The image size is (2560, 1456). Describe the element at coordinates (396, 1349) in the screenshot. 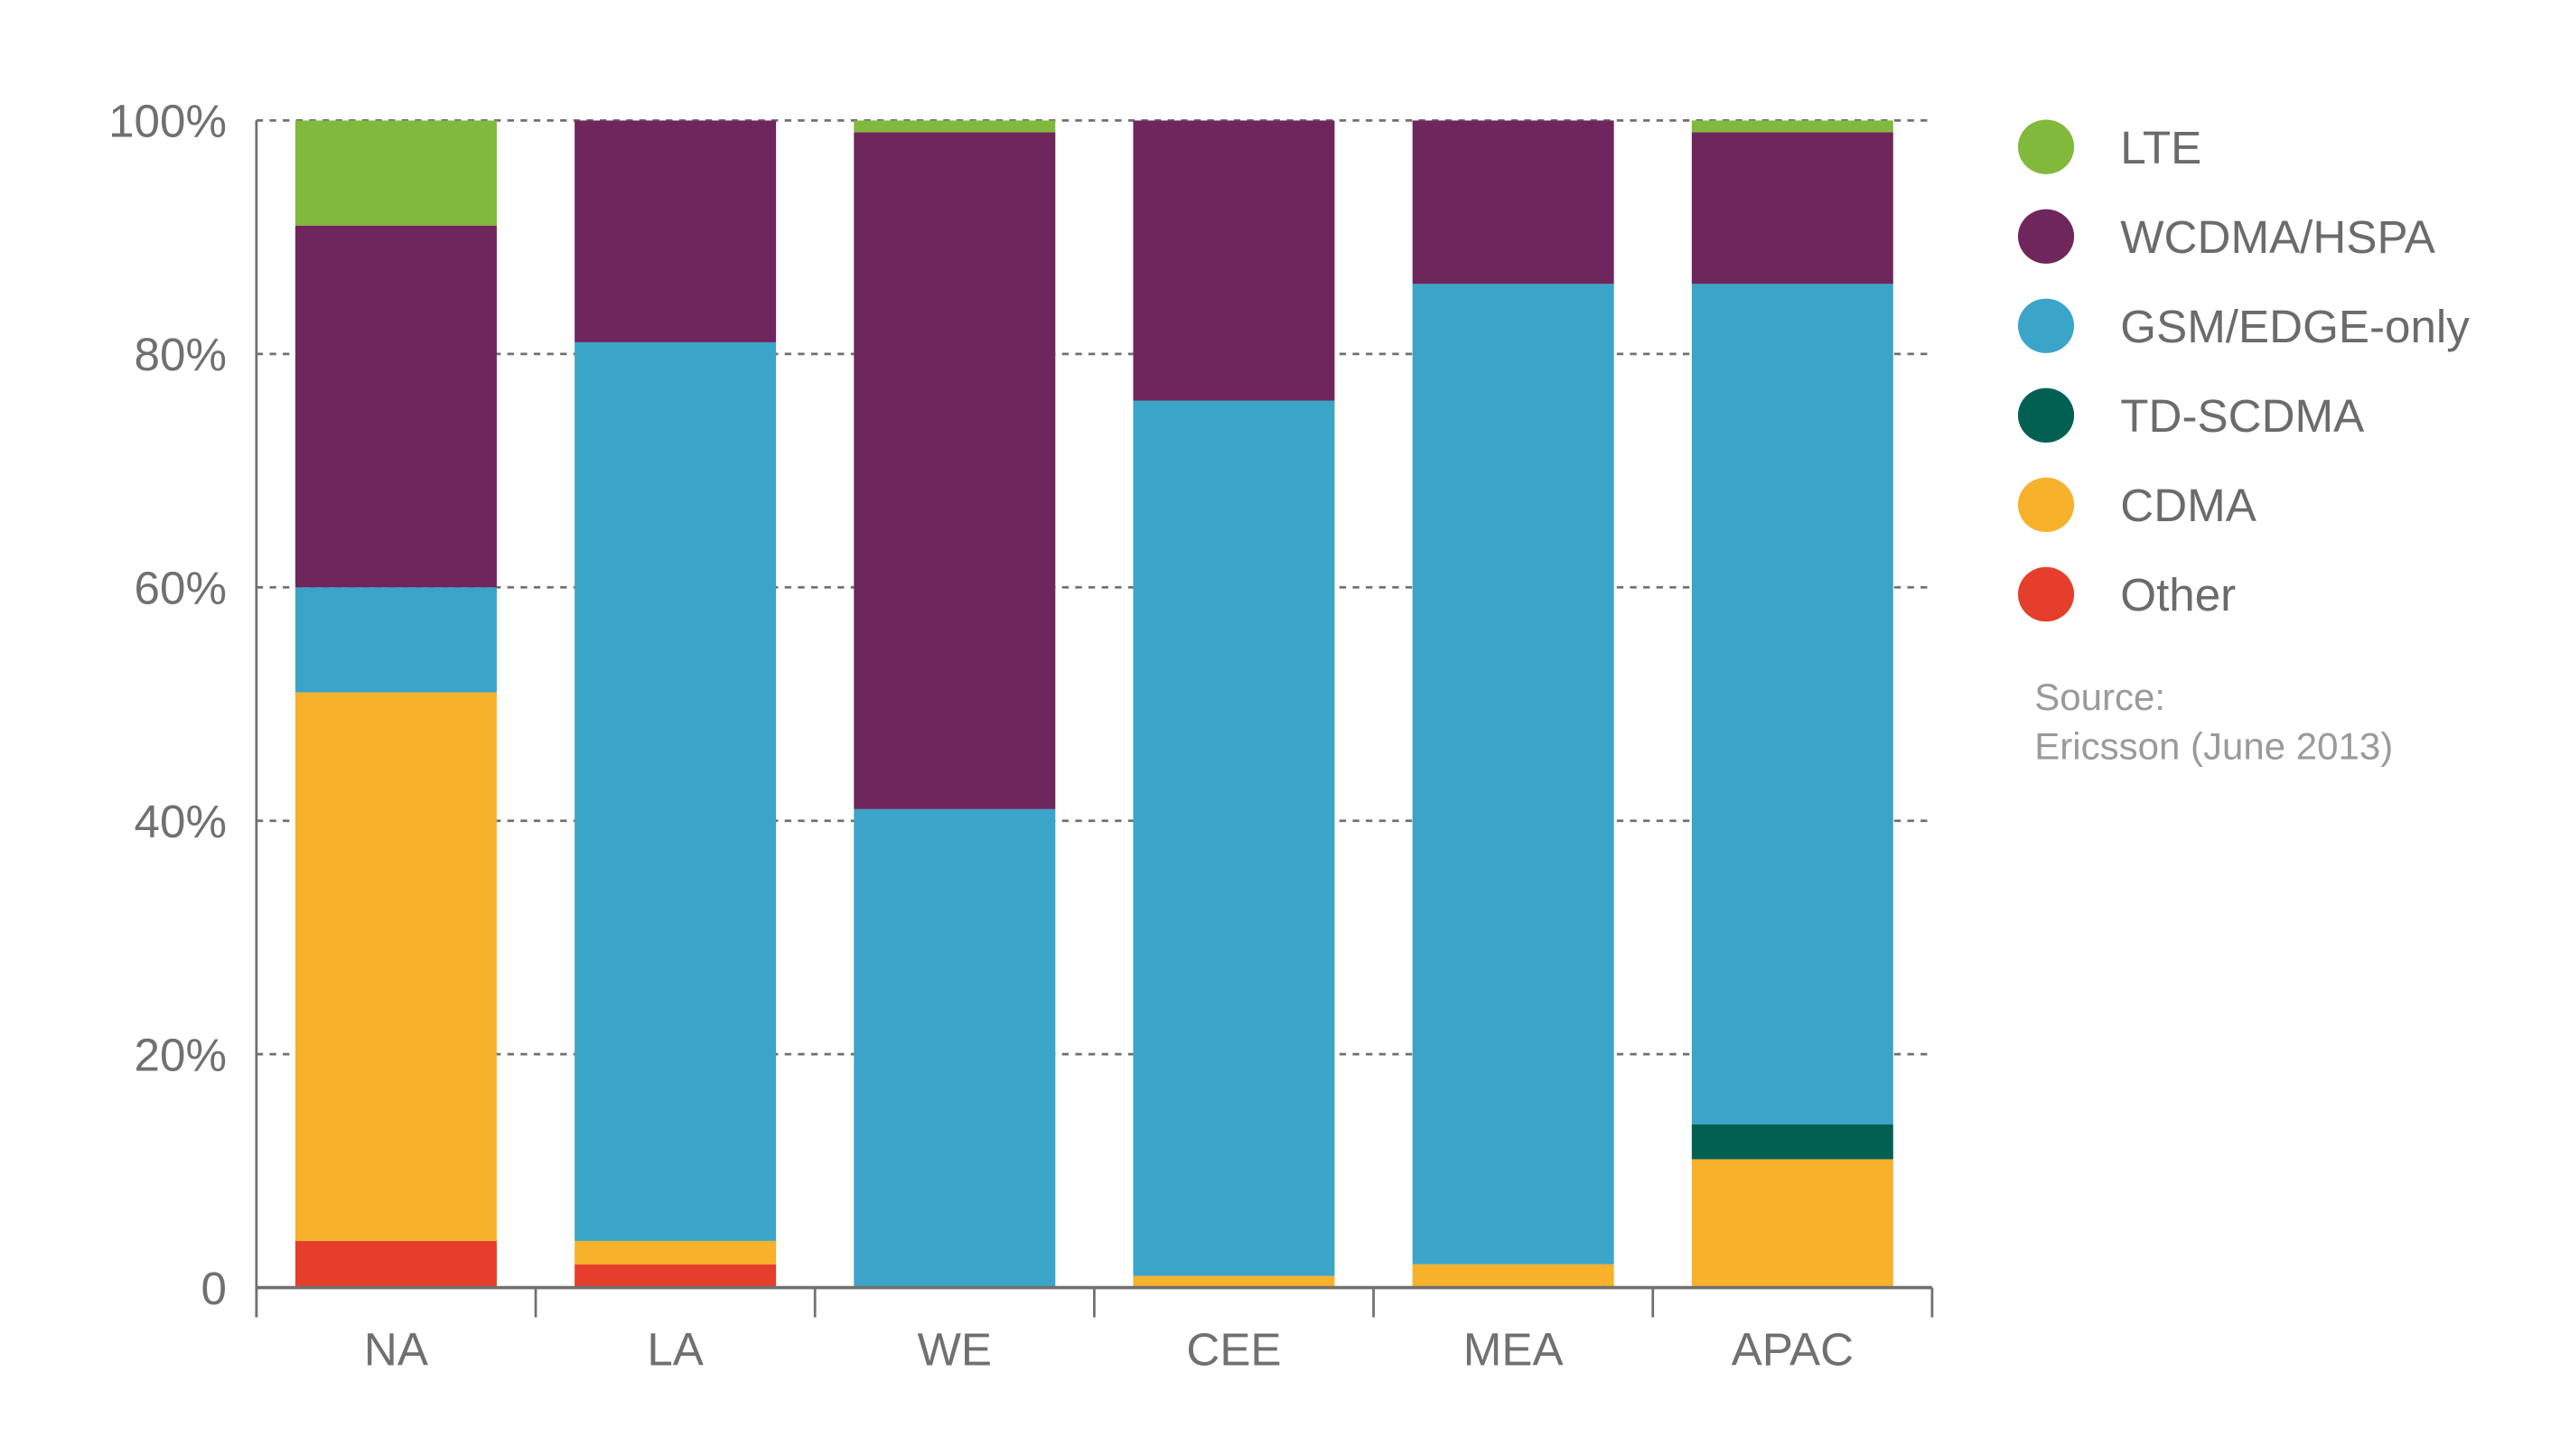

I see `x-tick-label: NA` at that location.